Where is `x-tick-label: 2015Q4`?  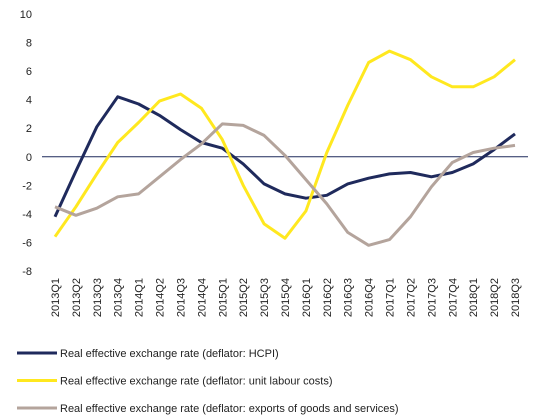 x-tick-label: 2015Q4 is located at coordinates (286, 297).